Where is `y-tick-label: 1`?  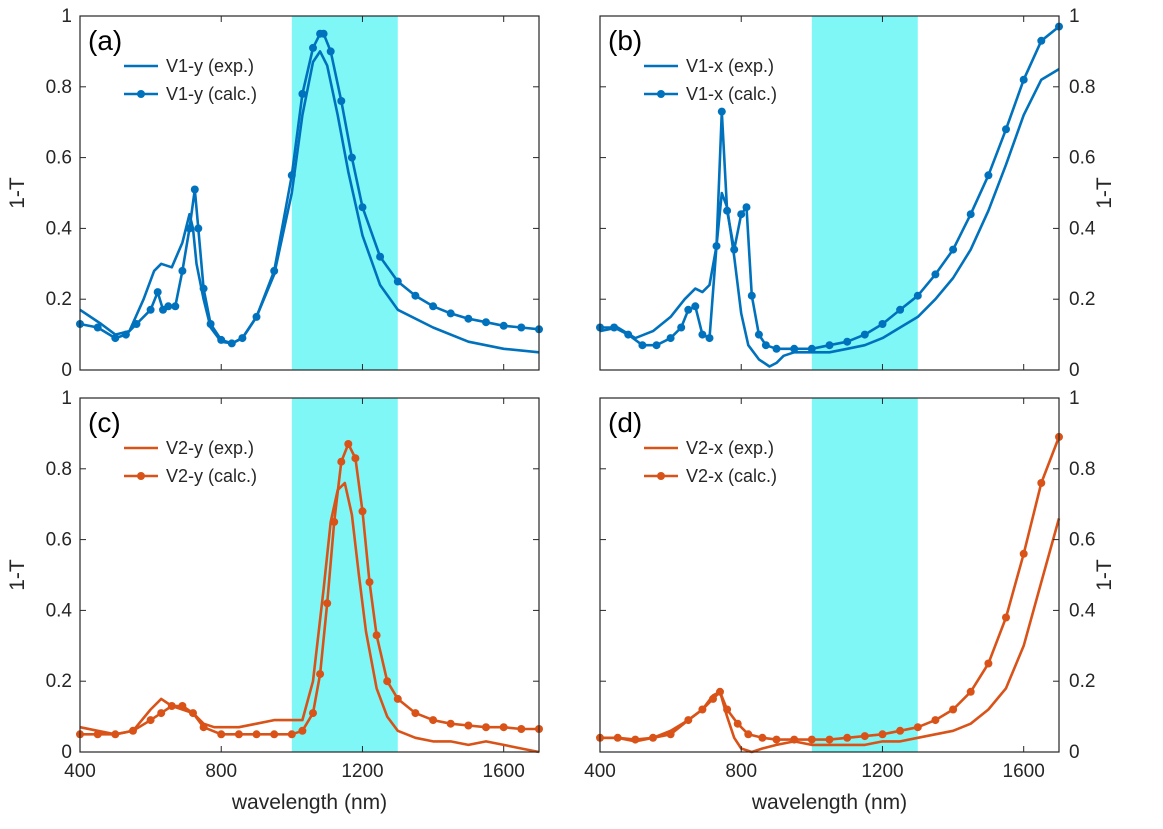
y-tick-label: 1 is located at coordinates (1074, 398).